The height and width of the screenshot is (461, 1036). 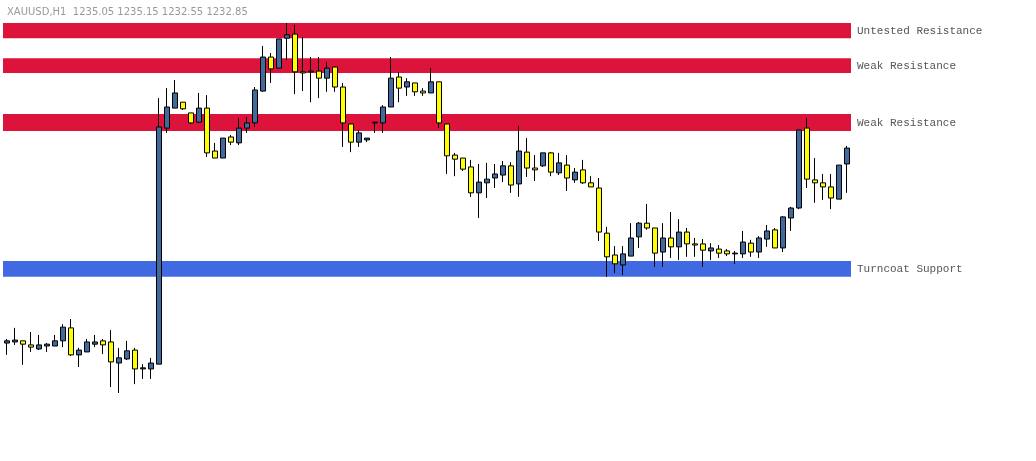 I want to click on band-label: Turncoat Support, so click(x=910, y=268).